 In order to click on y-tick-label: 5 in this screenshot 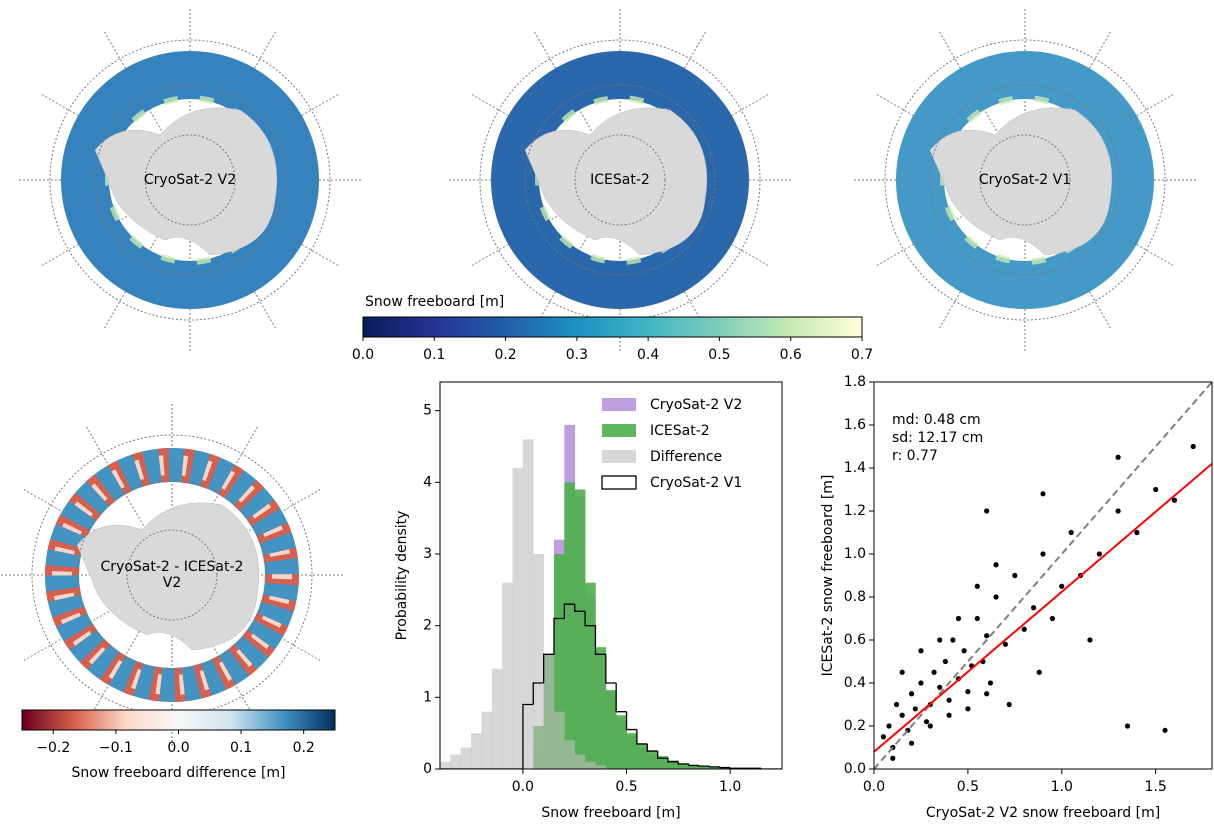, I will do `click(427, 411)`.